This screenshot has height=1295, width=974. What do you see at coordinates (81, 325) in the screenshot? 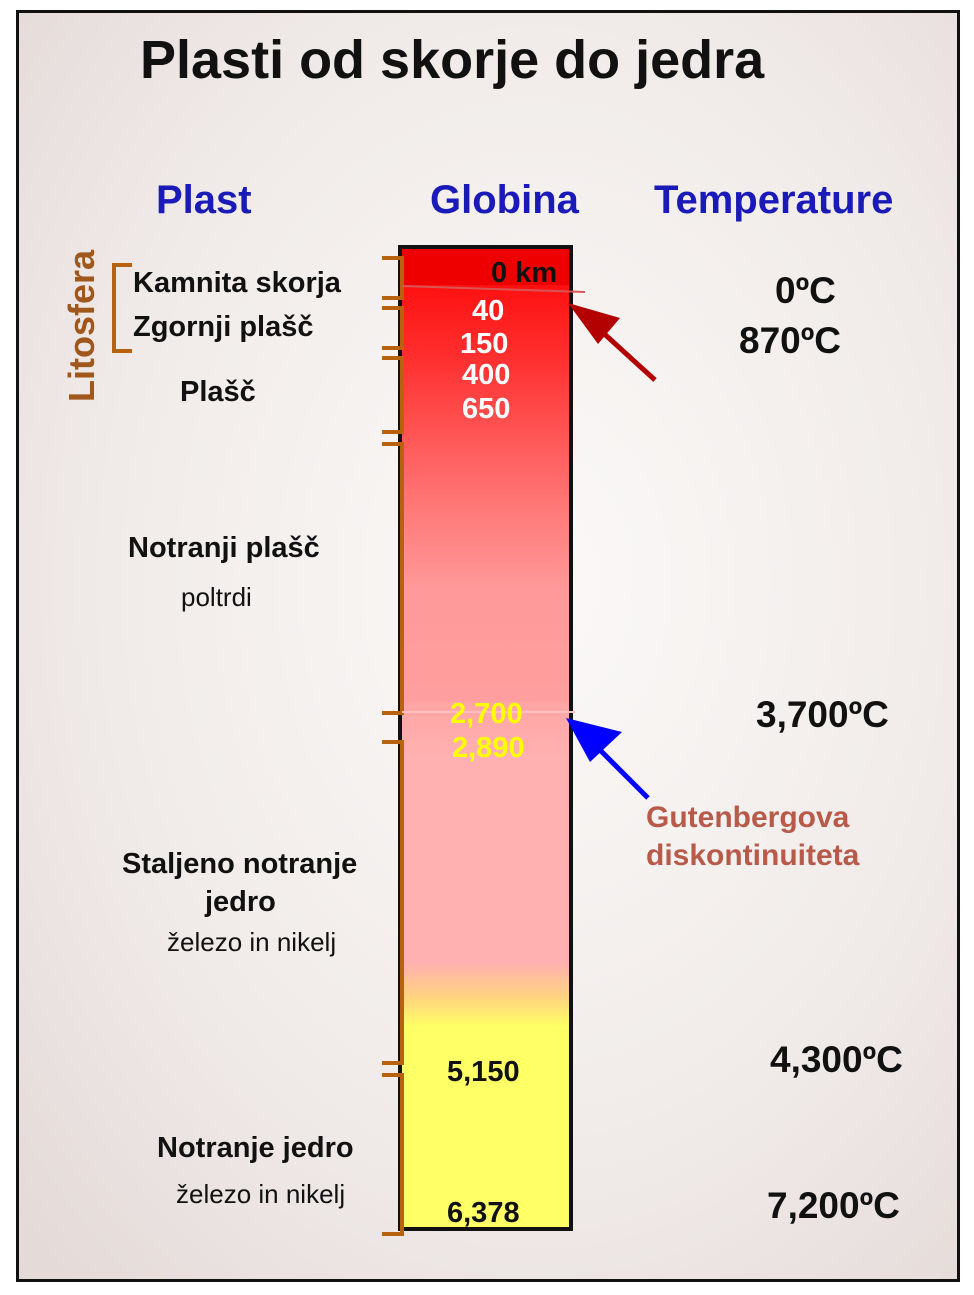
I see `lithosphere-label: Litosfera` at bounding box center [81, 325].